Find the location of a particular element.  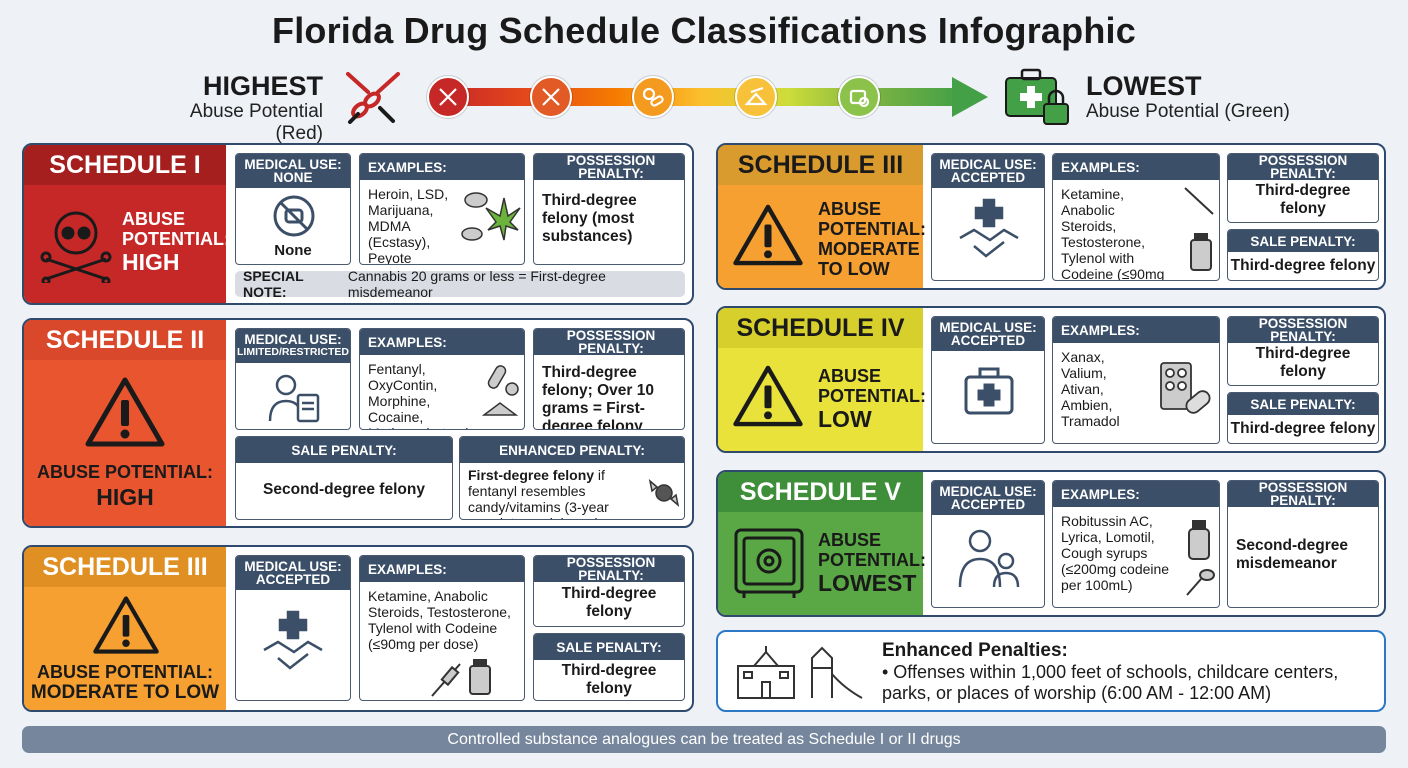

prescription-icon is located at coordinates (859, 97).